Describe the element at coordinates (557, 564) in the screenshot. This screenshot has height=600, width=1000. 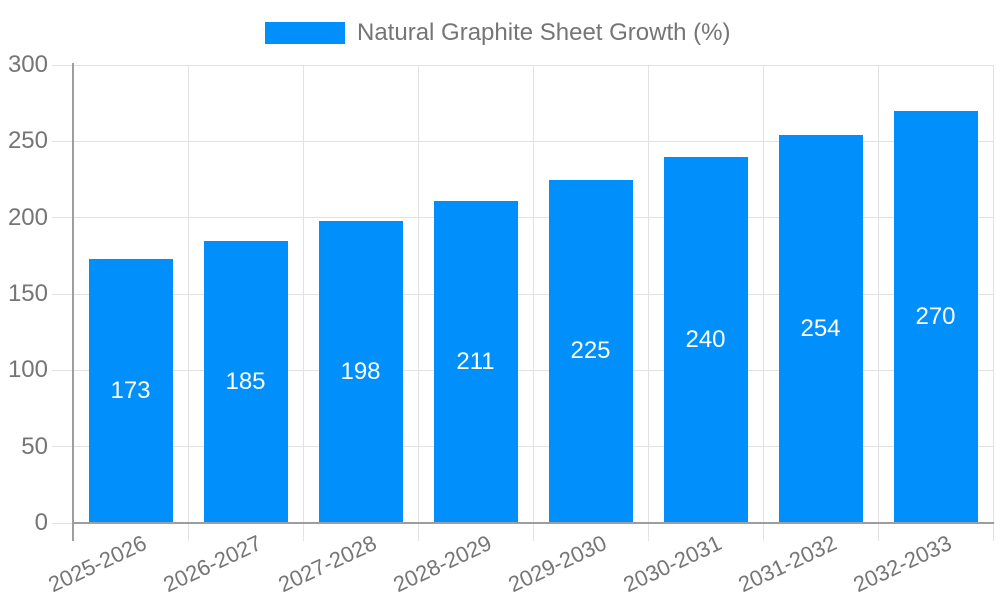
I see `x-axis-tick-label: 2029-2030` at that location.